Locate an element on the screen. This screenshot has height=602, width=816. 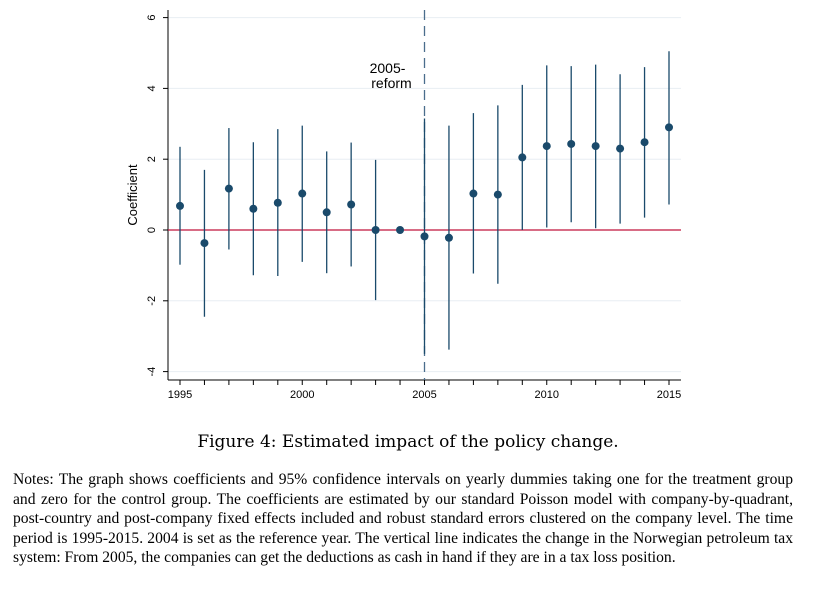
x-tick-label: 2015 is located at coordinates (669, 395).